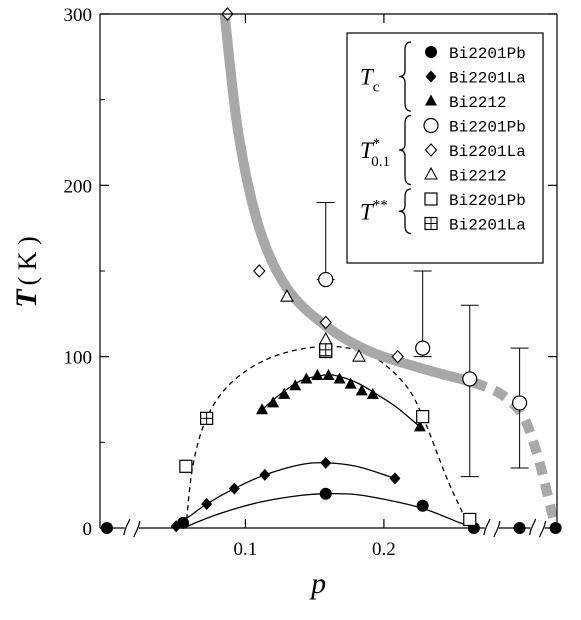  I want to click on legend-group-sub-0: c, so click(376, 88).